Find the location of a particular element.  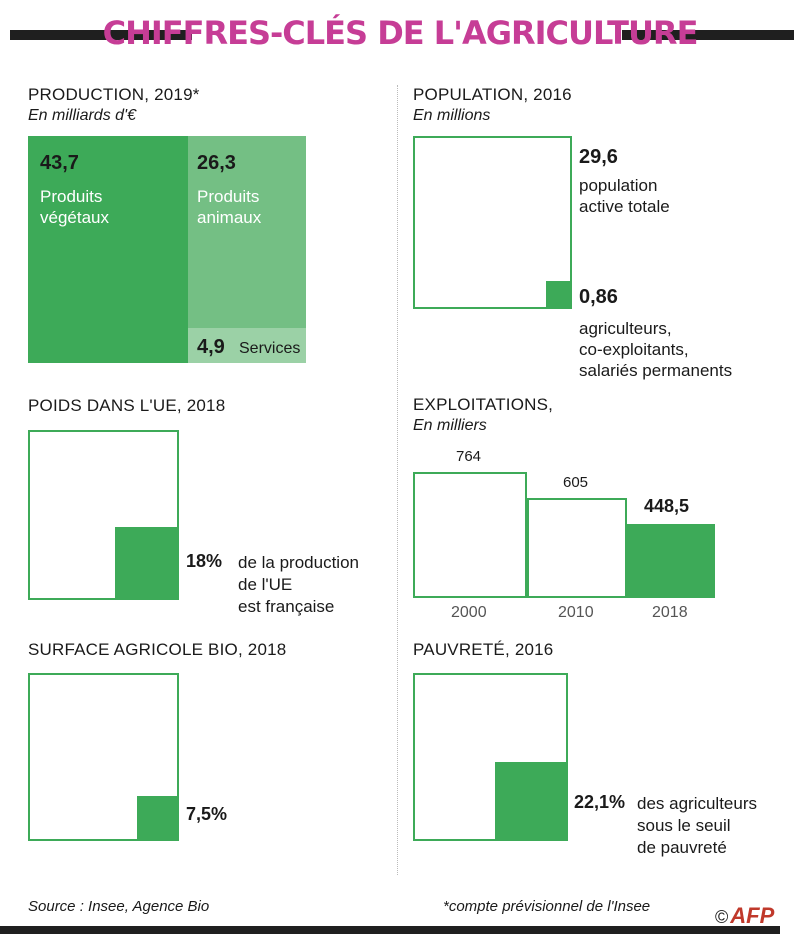

production-animal-value: 26,3 is located at coordinates (216, 163).